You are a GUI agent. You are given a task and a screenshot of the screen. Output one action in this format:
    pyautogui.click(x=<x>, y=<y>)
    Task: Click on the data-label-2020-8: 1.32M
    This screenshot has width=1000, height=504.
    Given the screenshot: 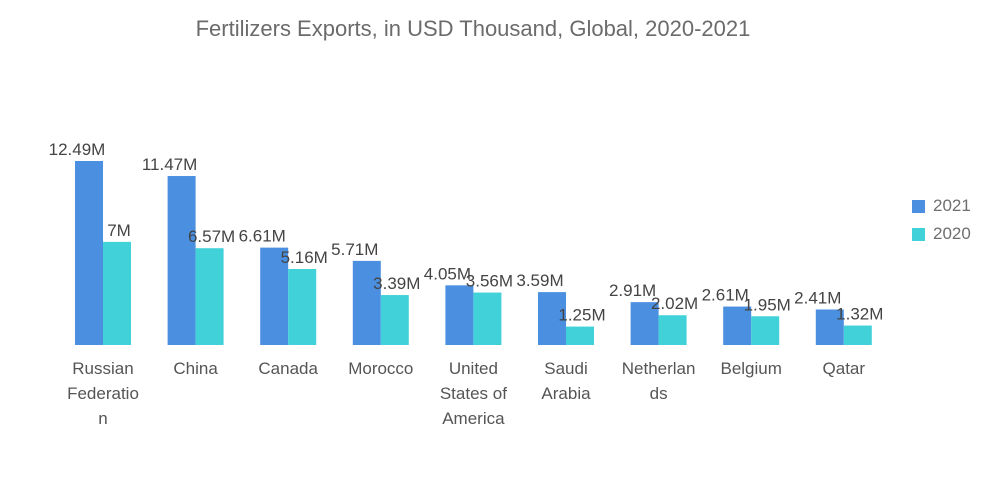 What is the action you would take?
    pyautogui.click(x=859, y=314)
    